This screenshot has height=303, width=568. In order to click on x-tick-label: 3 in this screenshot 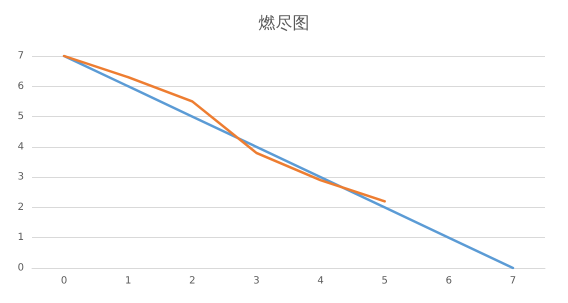, I will do `click(256, 281)`.